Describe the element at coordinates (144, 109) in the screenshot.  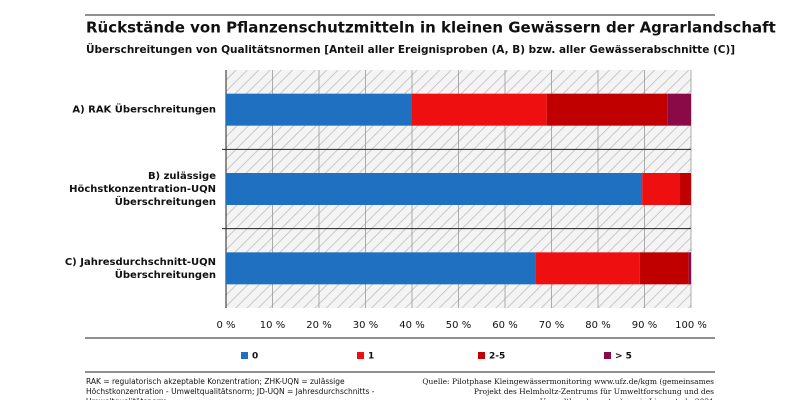
I see `y-tick-label: A) RAK Überschreitungen` at that location.